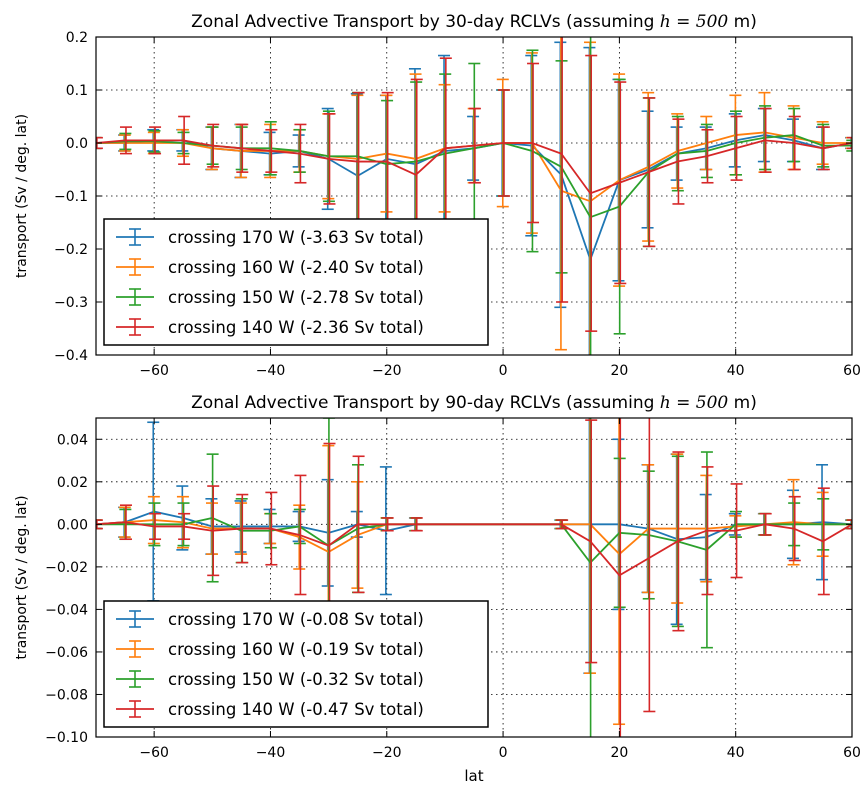  What do you see at coordinates (71, 303) in the screenshot?
I see `y-tick-label: −0.3` at bounding box center [71, 303].